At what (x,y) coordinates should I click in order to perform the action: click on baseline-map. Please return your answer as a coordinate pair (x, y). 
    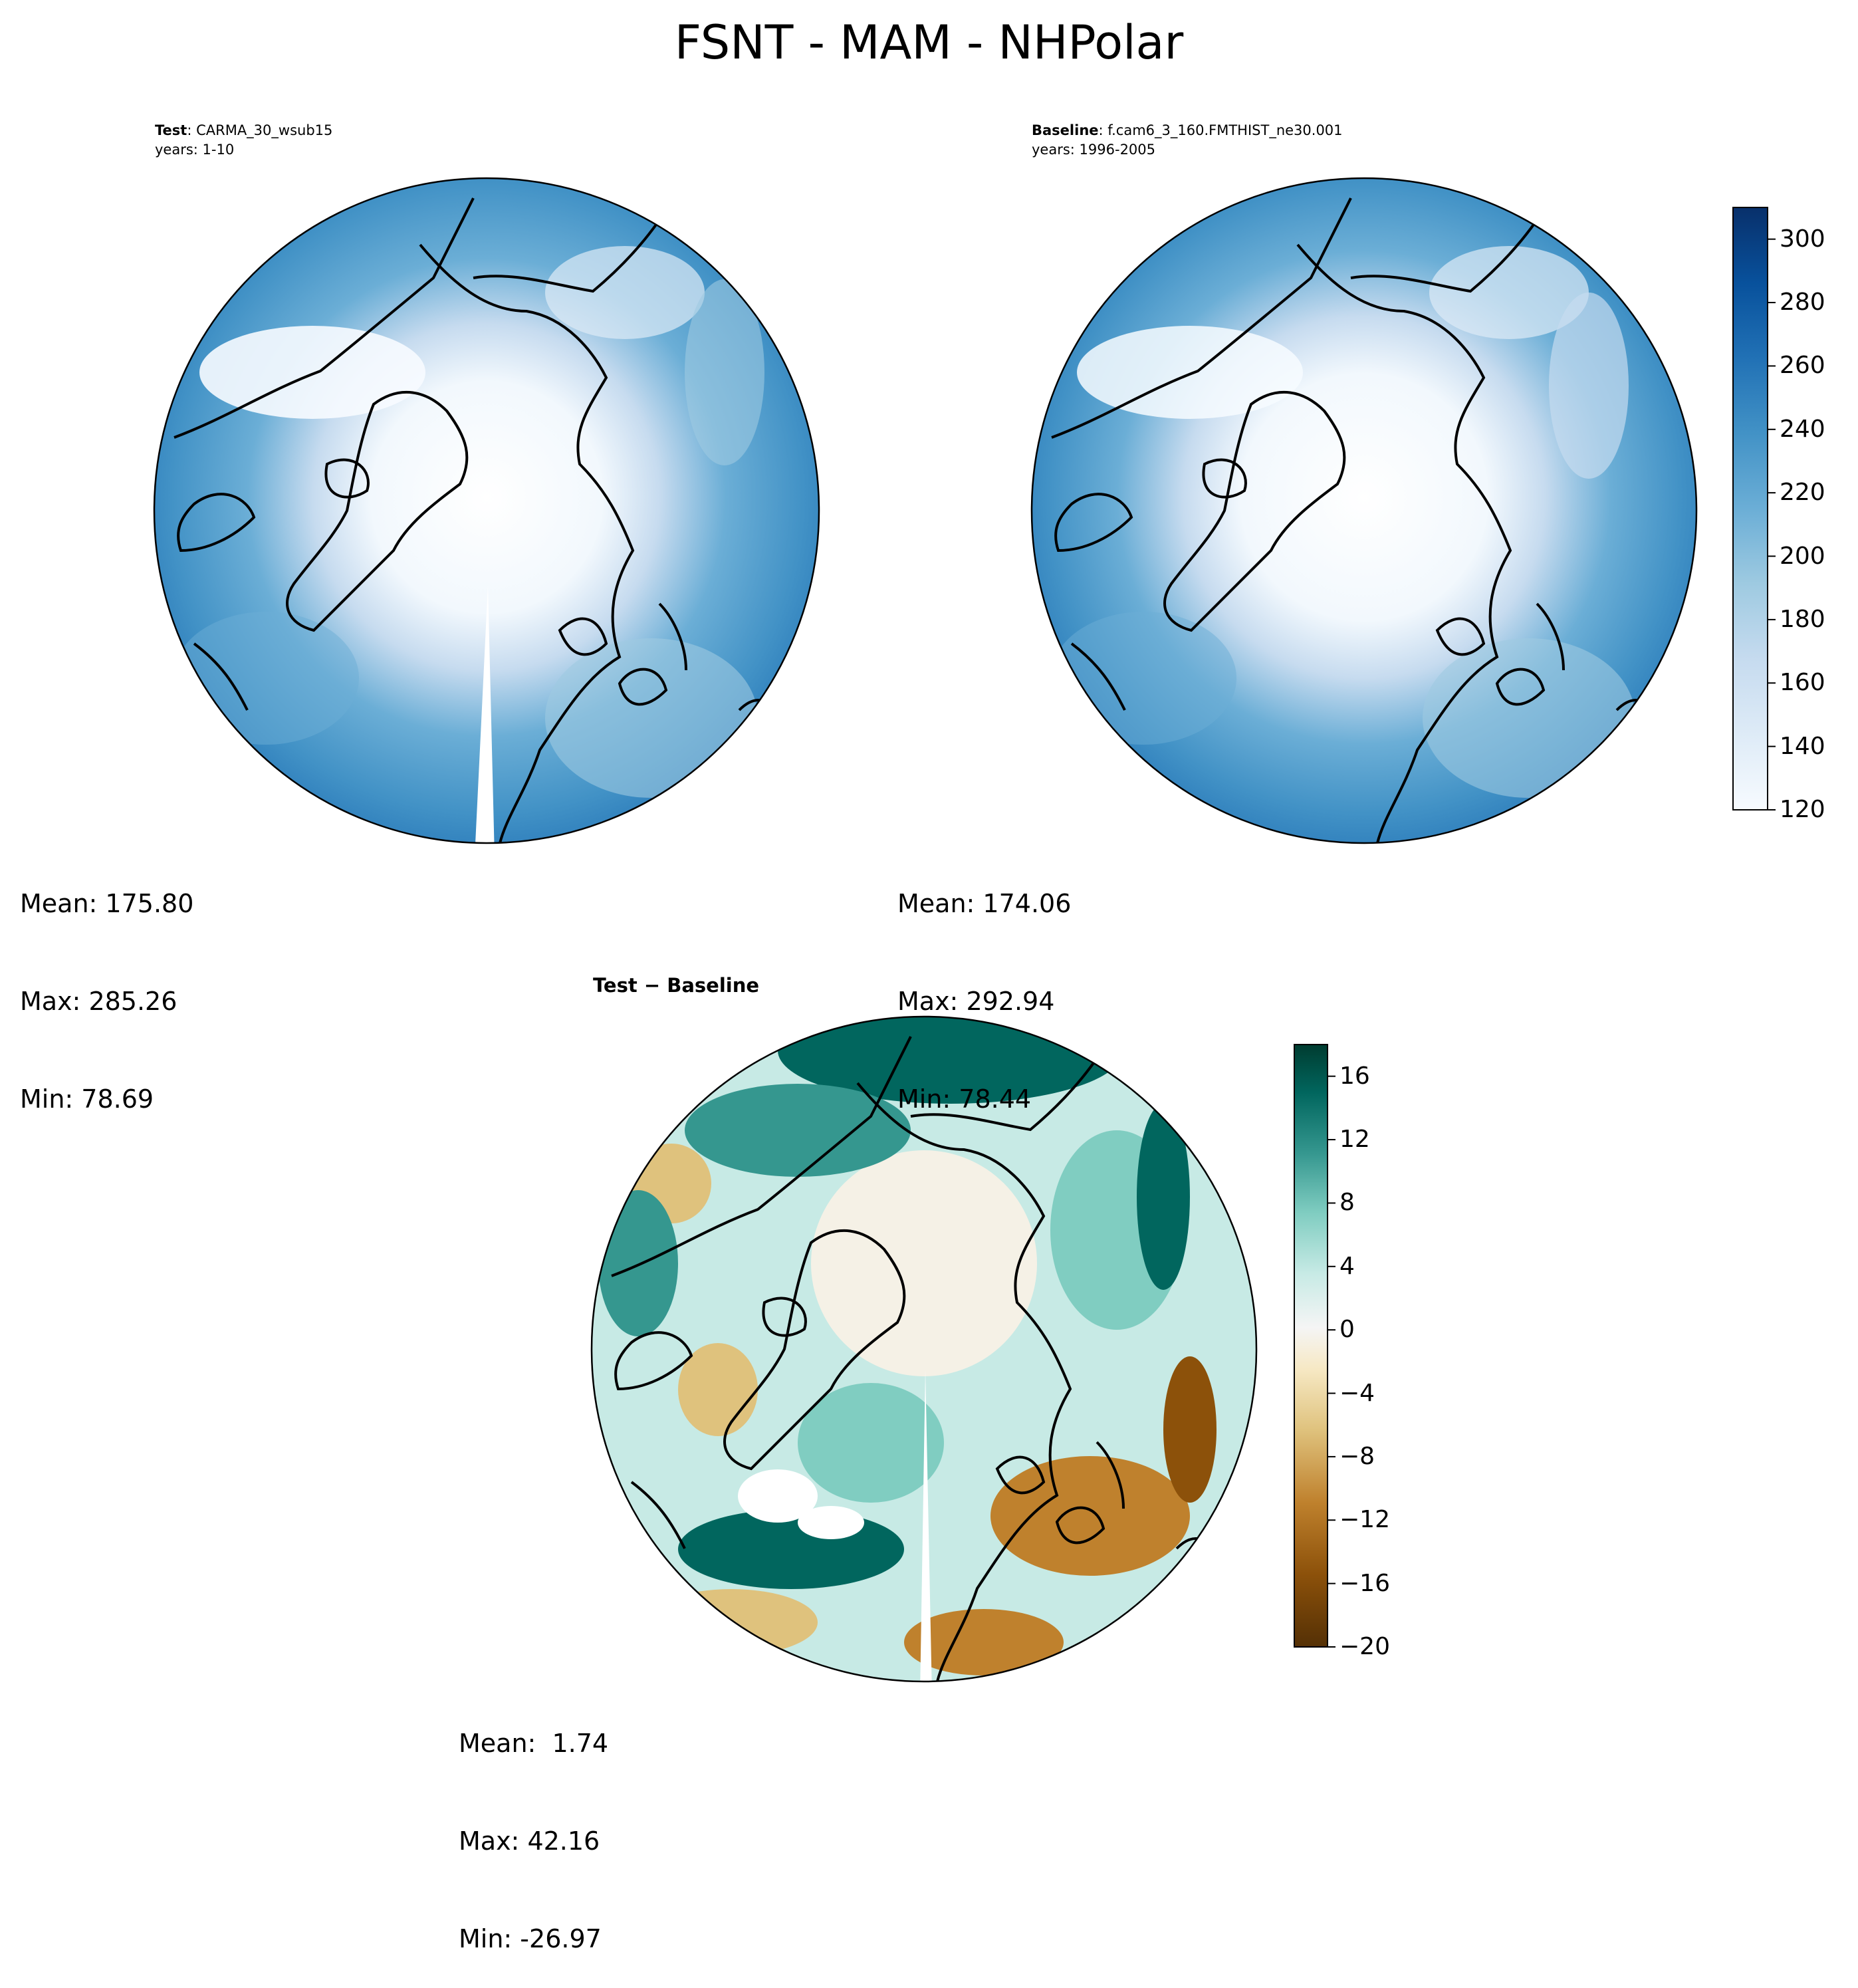
    Looking at the image, I should click on (1364, 510).